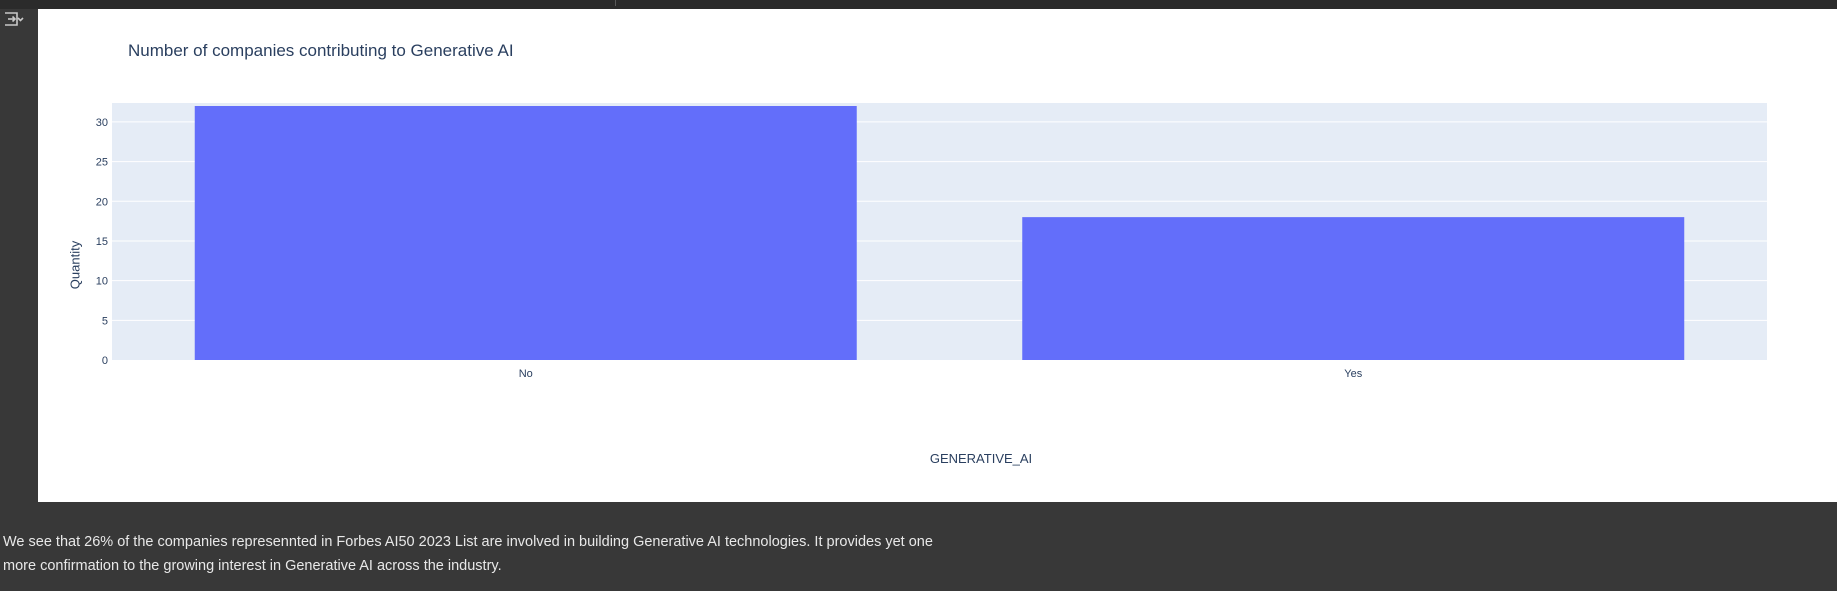 This screenshot has height=591, width=1837. I want to click on y-tick-label: 0, so click(105, 361).